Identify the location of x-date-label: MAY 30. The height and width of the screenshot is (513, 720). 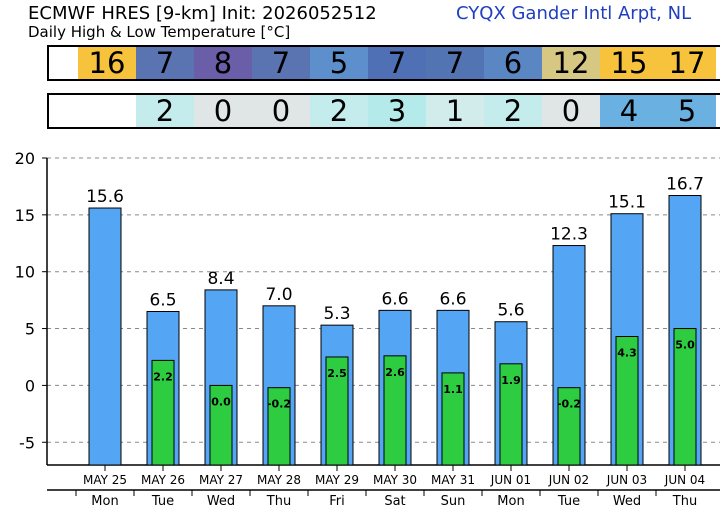
(395, 480).